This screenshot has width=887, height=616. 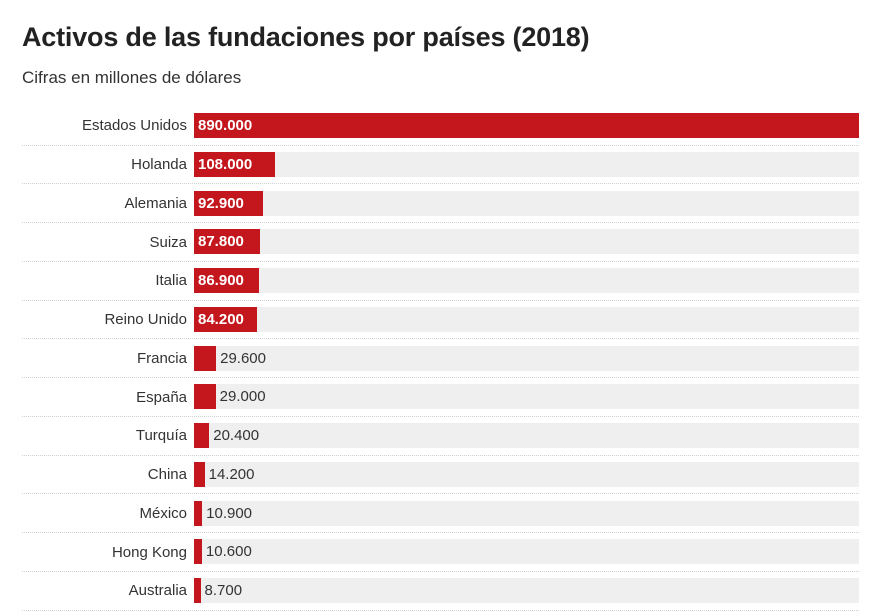 What do you see at coordinates (167, 475) in the screenshot?
I see `category-label: China` at bounding box center [167, 475].